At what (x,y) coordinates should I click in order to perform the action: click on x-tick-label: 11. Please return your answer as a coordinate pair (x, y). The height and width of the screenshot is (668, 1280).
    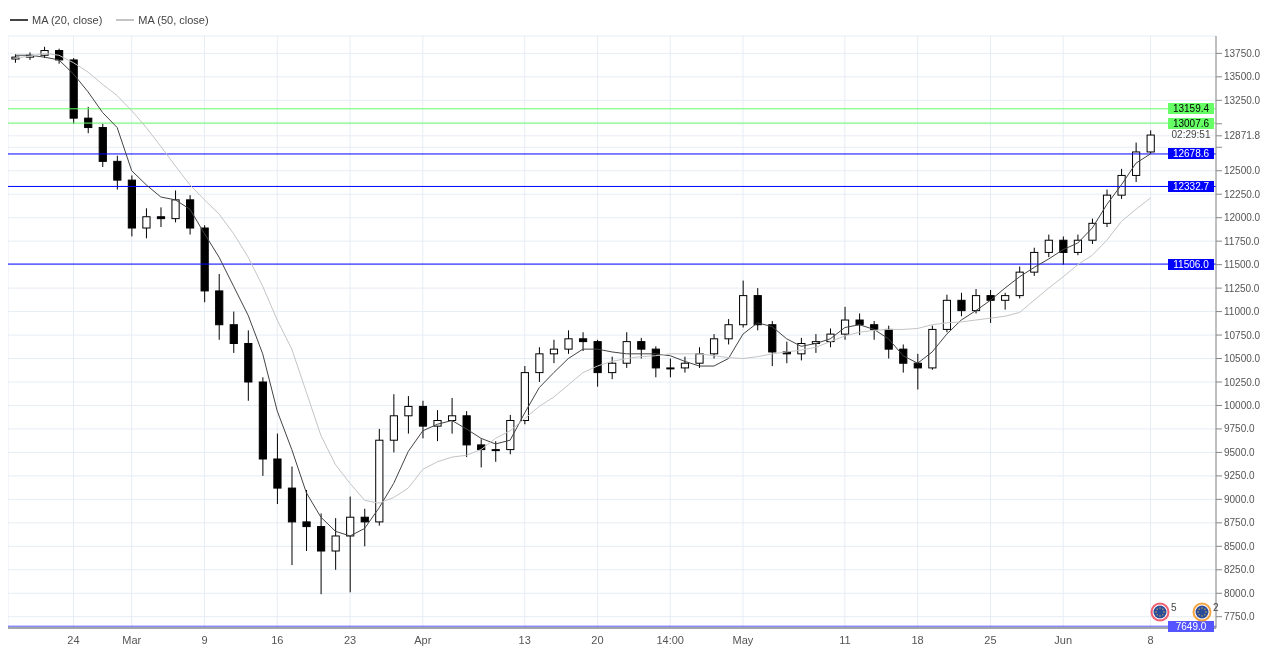
    Looking at the image, I should click on (845, 639).